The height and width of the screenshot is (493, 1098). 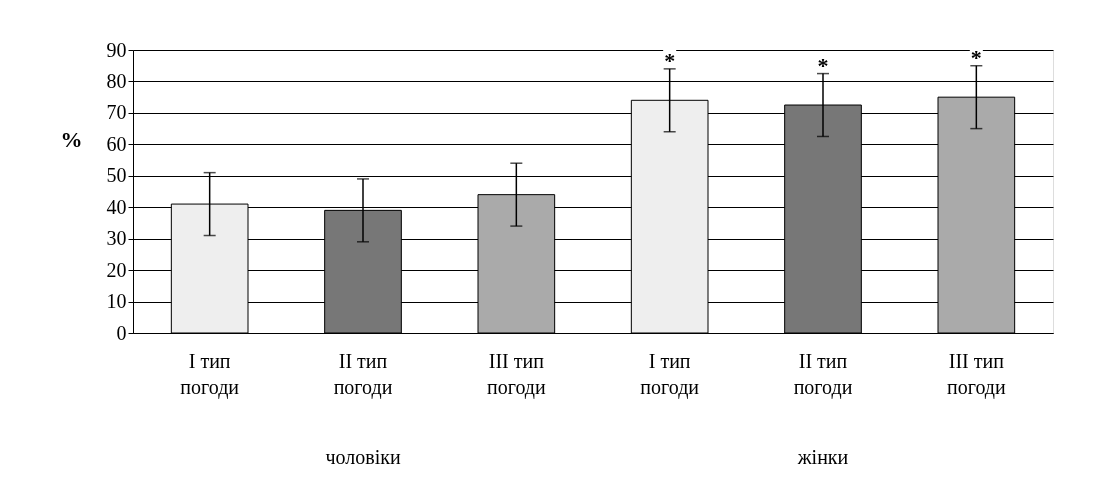 I want to click on y-tick-label: 10, so click(x=116, y=301).